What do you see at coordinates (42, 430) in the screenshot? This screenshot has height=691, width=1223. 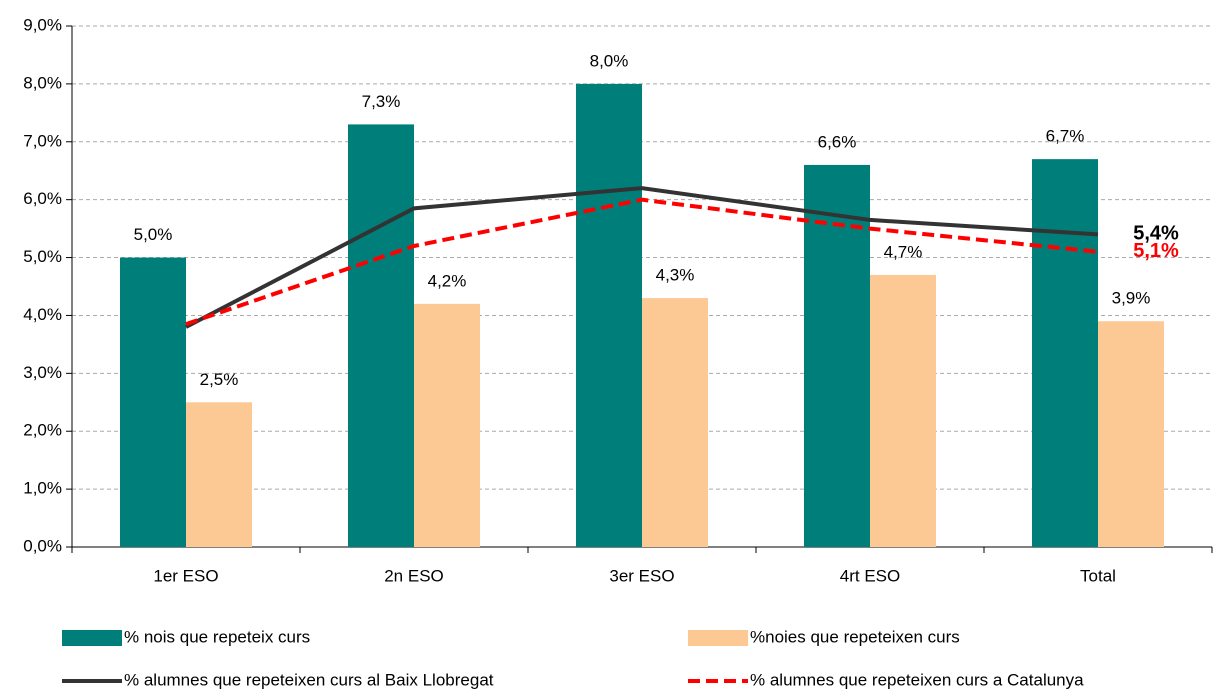 I see `y-tick-label: 2,0%` at bounding box center [42, 430].